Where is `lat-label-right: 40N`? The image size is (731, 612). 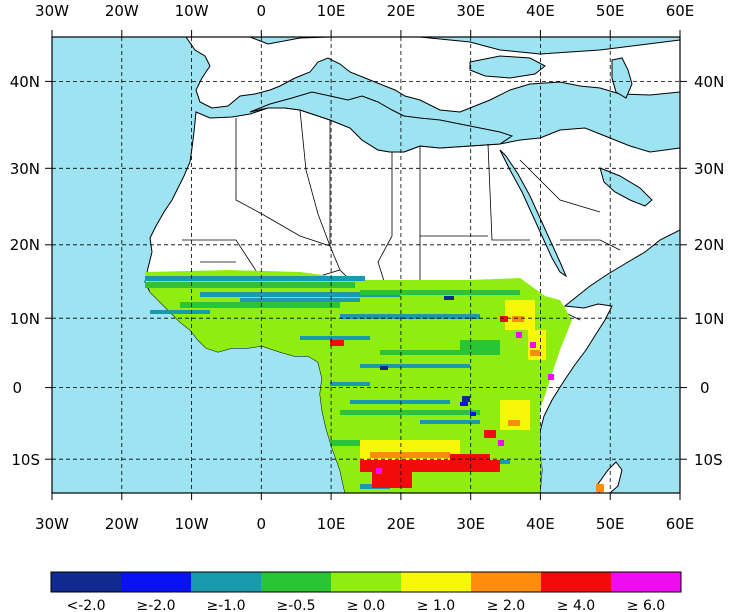
lat-label-right: 40N is located at coordinates (709, 82).